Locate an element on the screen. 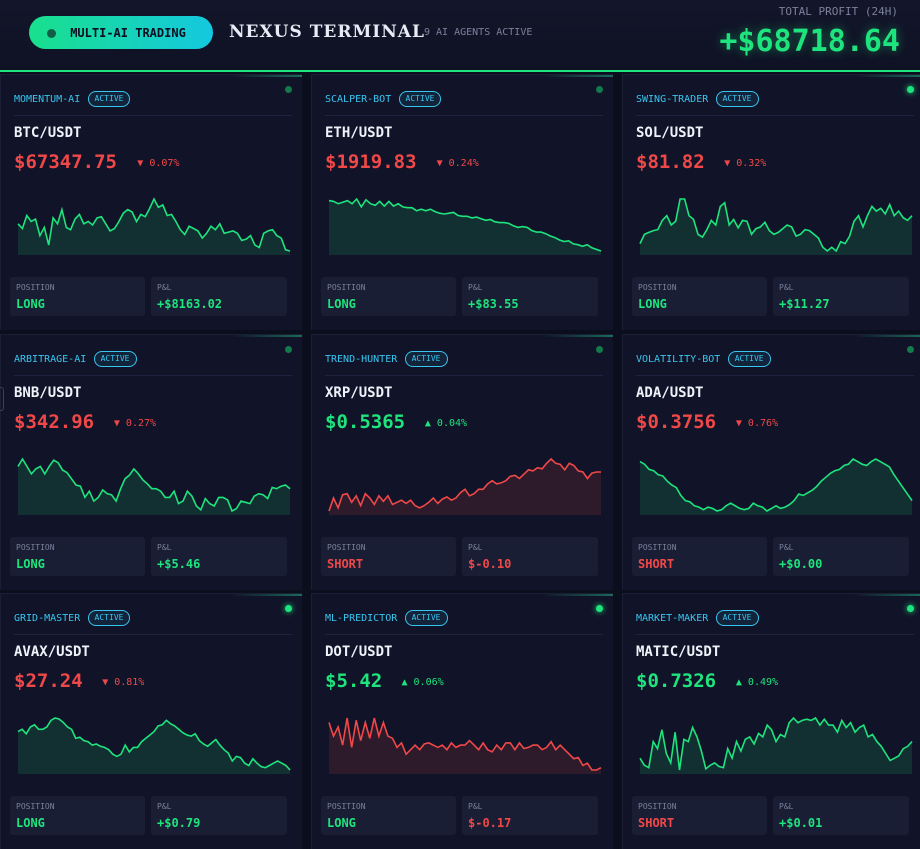  current-price: $67347.75 is located at coordinates (65, 162).